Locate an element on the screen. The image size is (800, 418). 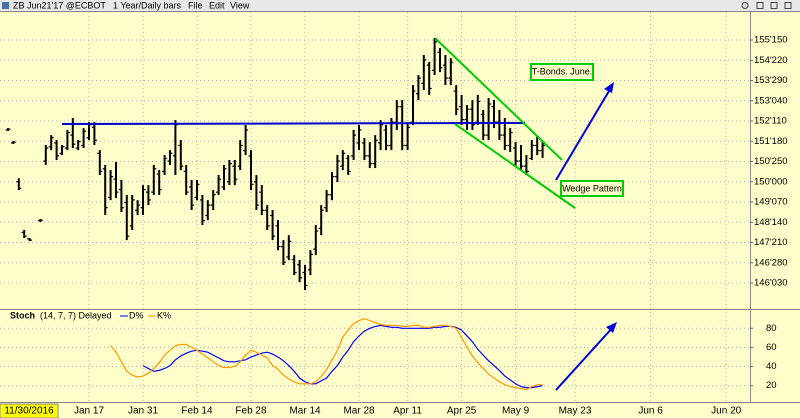
x-tick-label: May 23 is located at coordinates (575, 411).